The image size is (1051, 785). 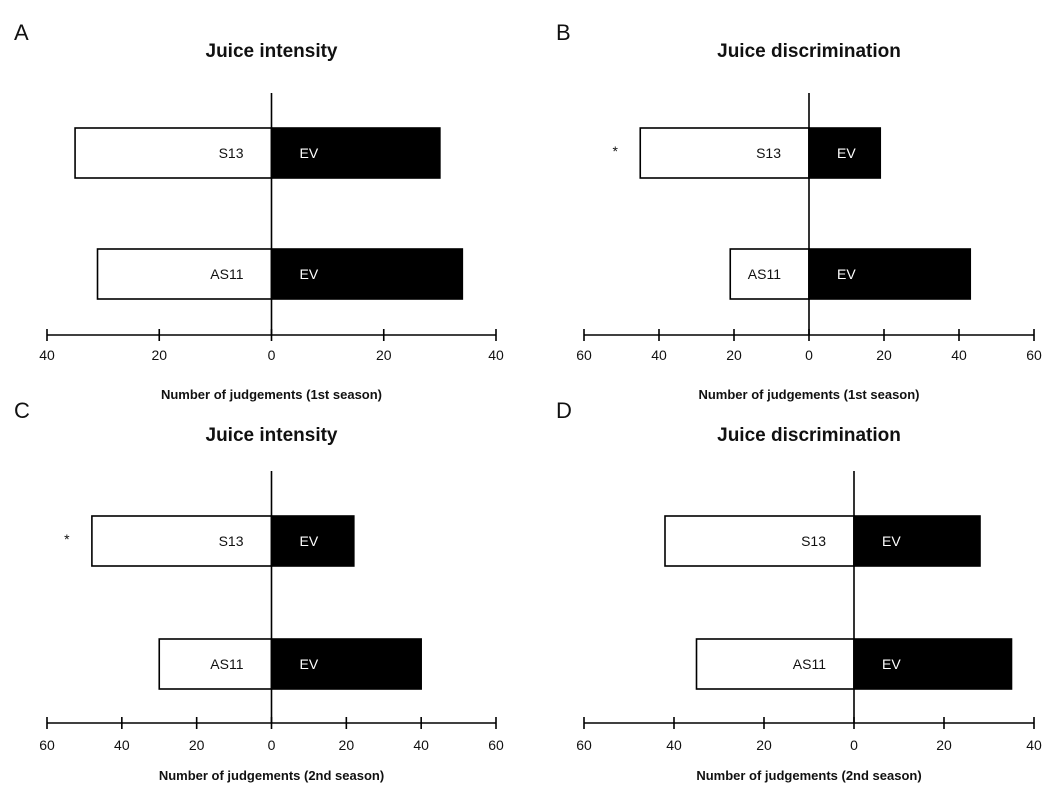 I want to click on panel-letter: D, so click(x=564, y=410).